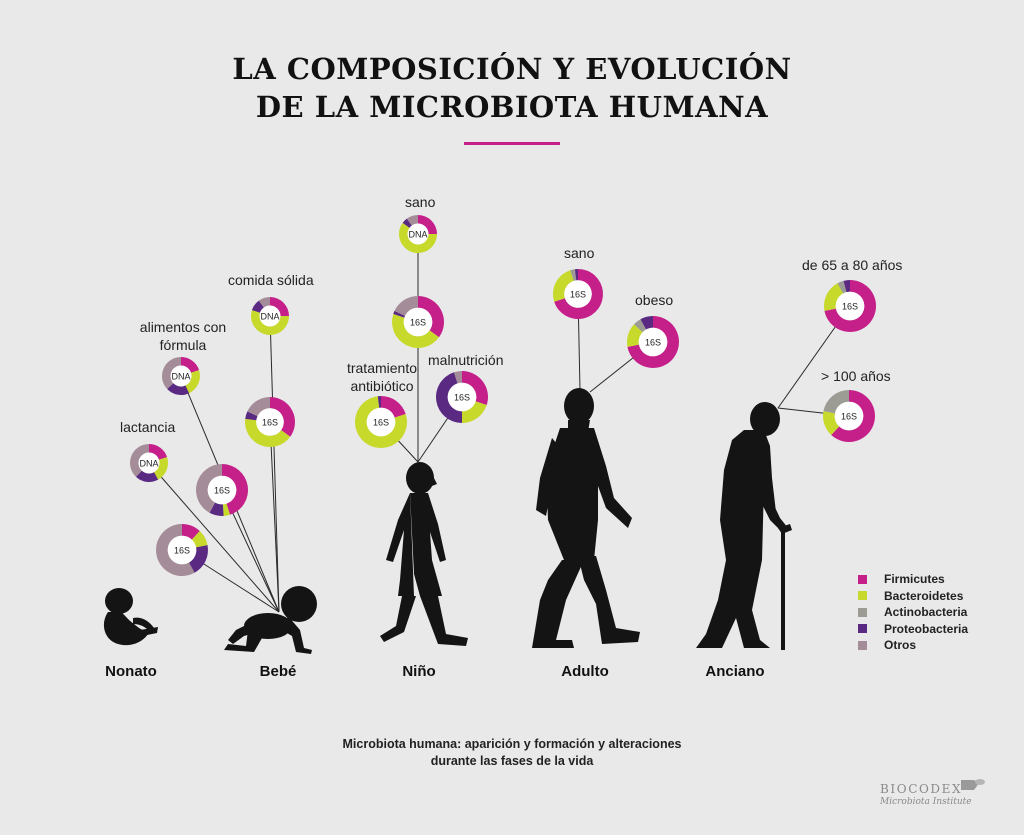 Image resolution: width=1024 pixels, height=835 pixels. I want to click on donut-adulto-sano: 16S, so click(578, 294).